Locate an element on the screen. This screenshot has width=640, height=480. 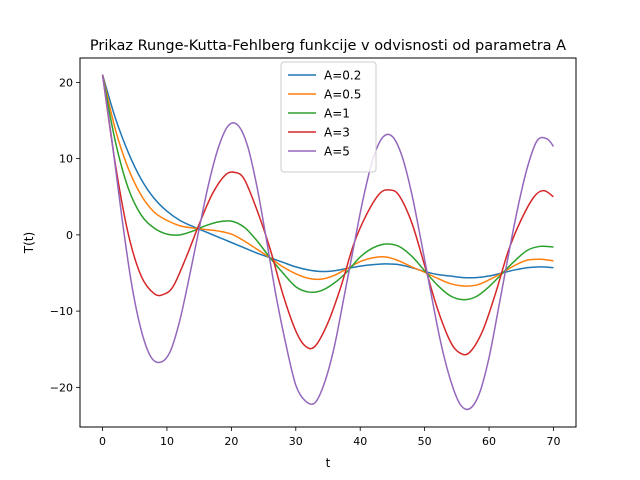
y-tick-label: −20 is located at coordinates (61, 387).